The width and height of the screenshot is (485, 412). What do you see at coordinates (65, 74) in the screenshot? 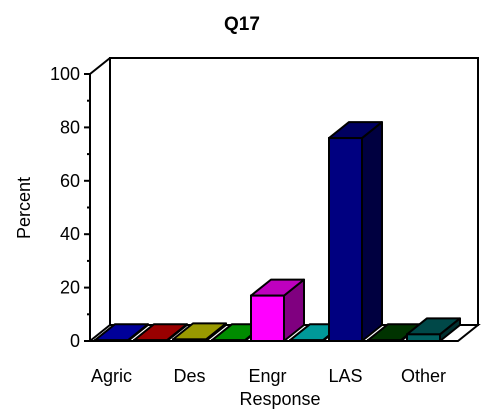
I see `y-tick-label: 100` at bounding box center [65, 74].